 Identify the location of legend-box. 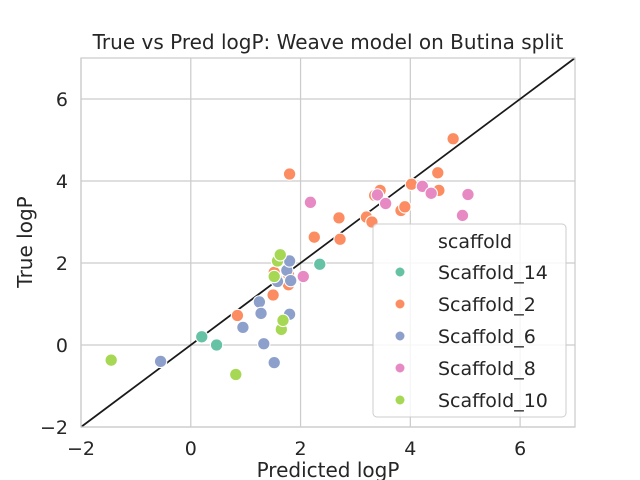
(469, 320).